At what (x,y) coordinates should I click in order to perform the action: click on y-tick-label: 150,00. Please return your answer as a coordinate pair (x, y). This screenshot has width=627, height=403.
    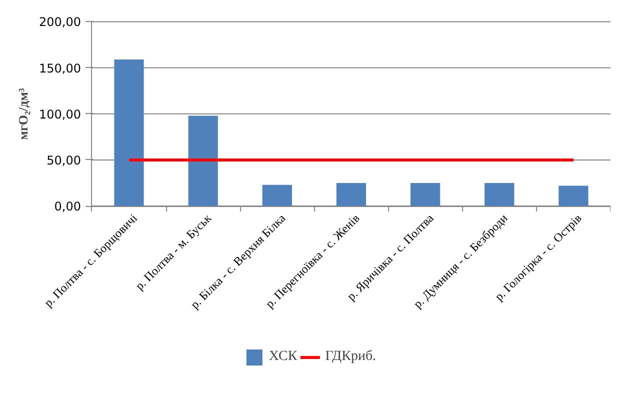
    Looking at the image, I should click on (59, 68).